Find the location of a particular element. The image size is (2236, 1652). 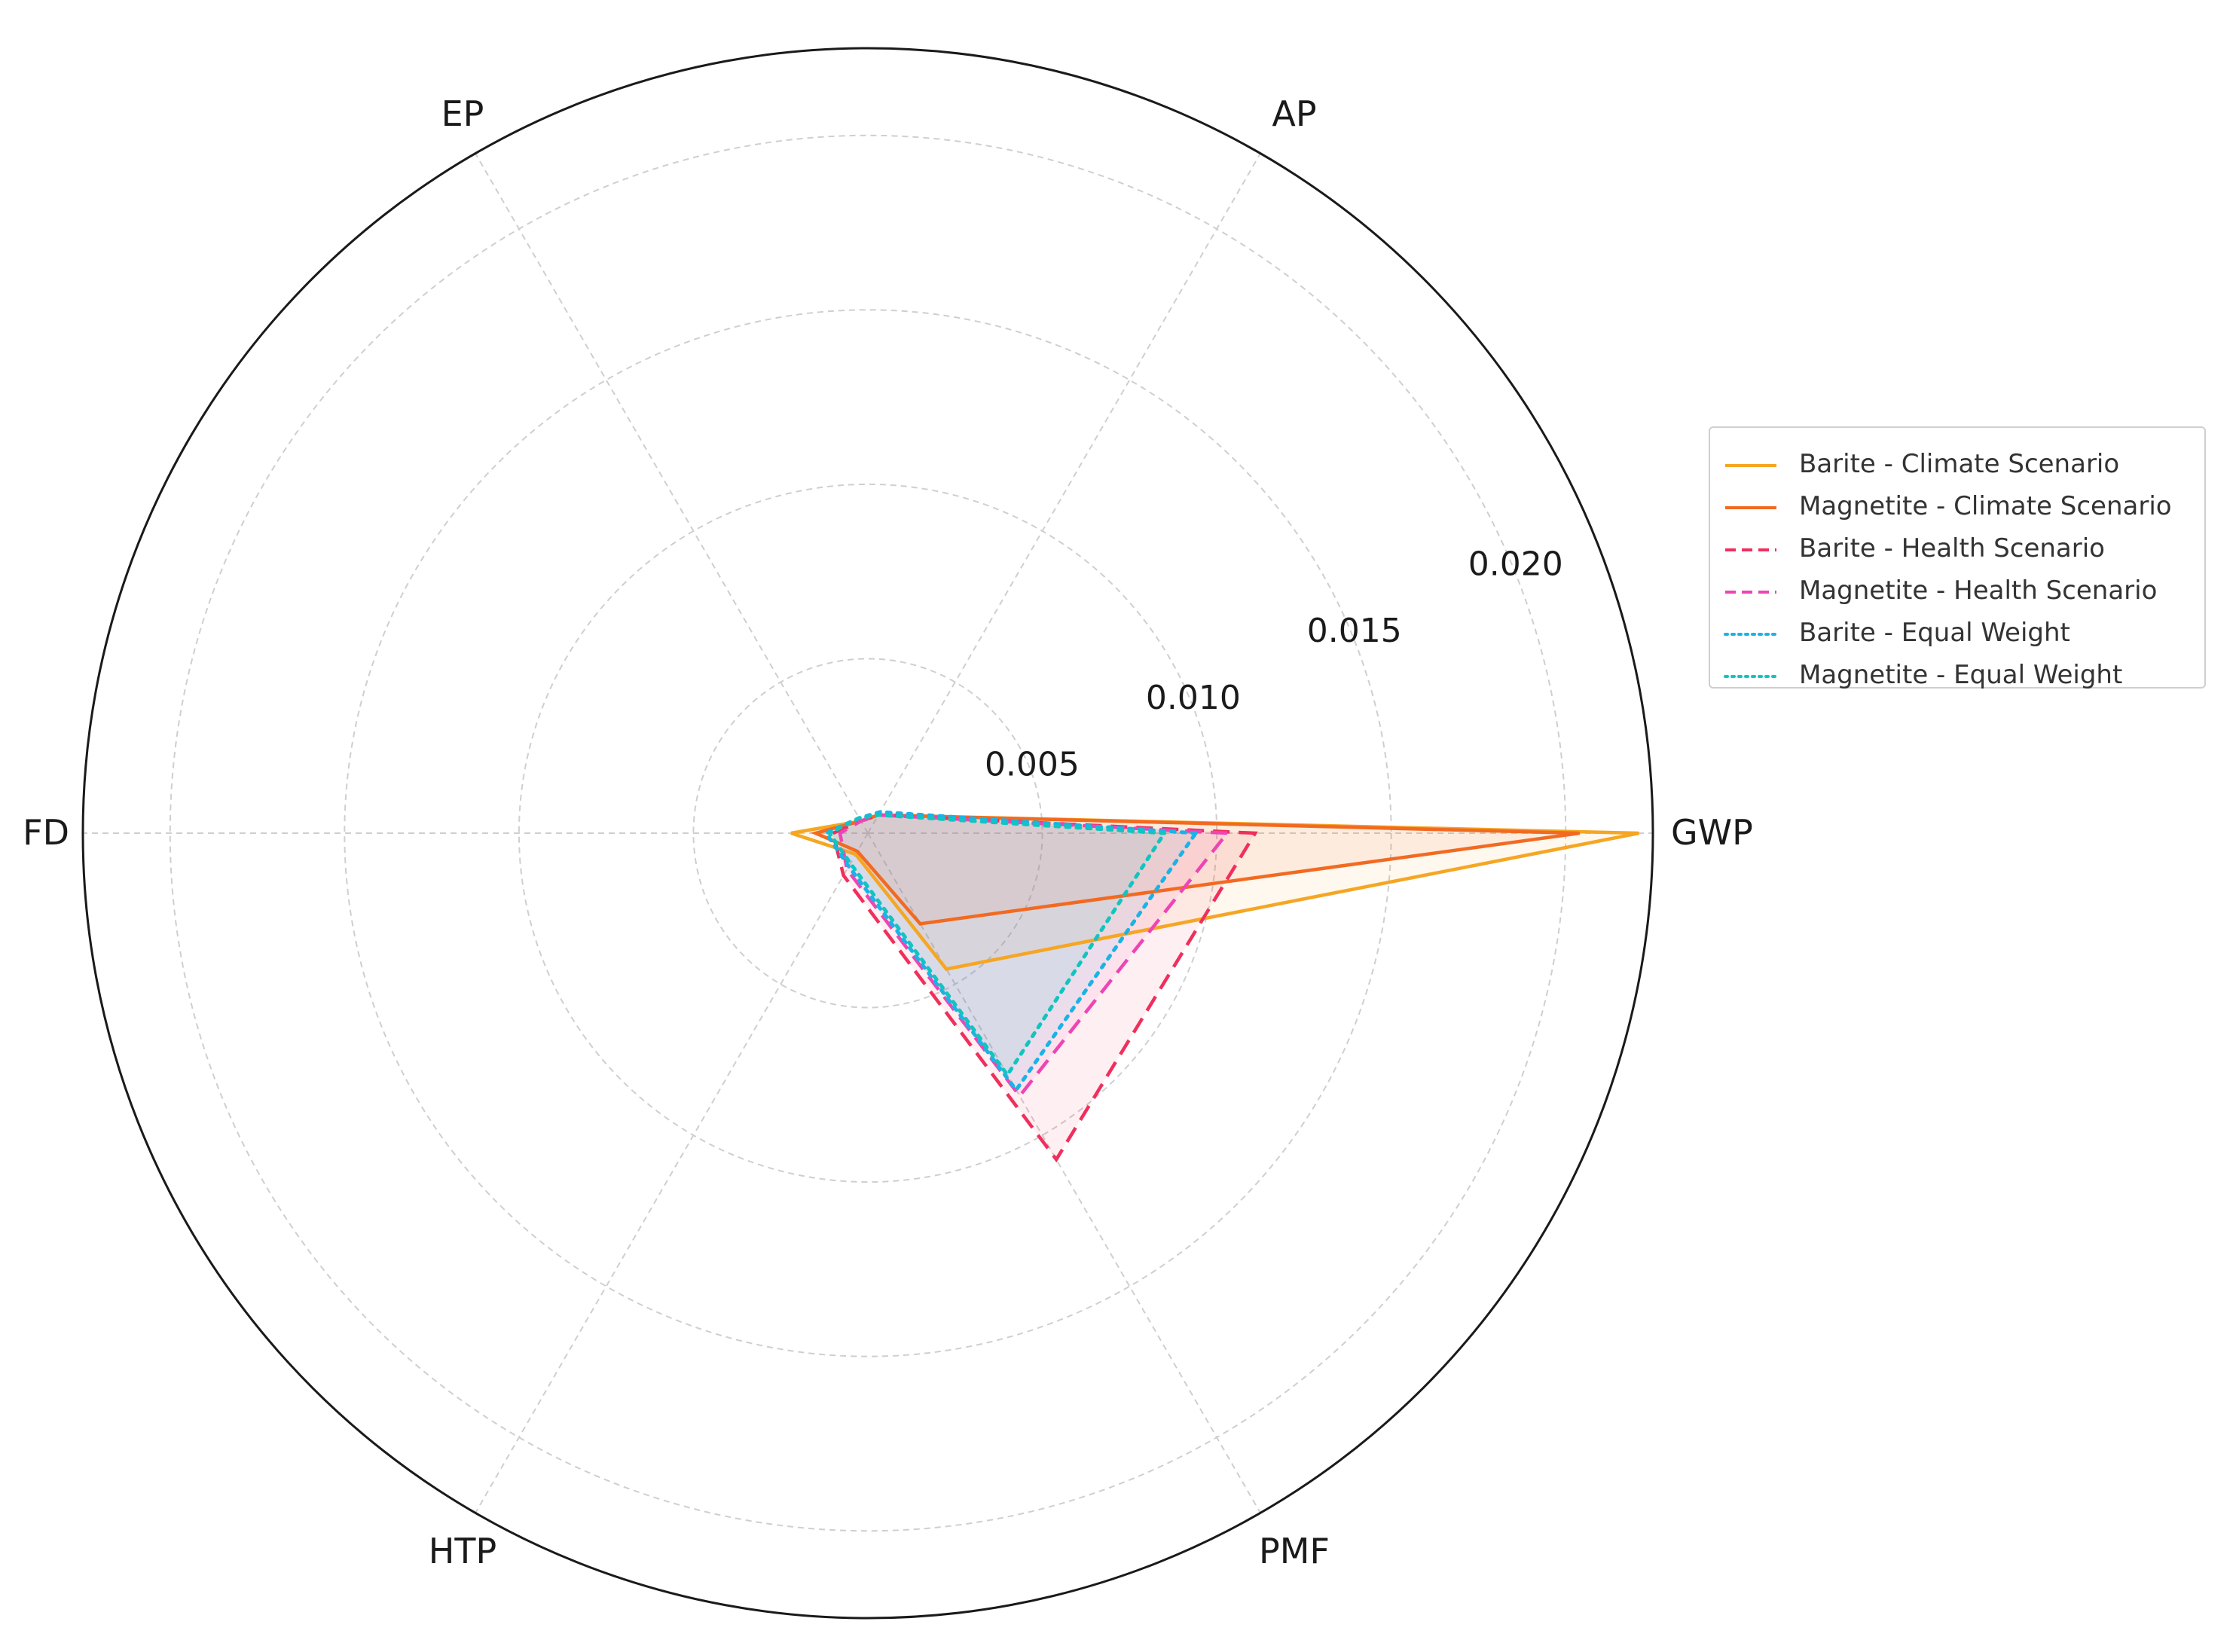

series-group is located at coordinates (1214, 986).